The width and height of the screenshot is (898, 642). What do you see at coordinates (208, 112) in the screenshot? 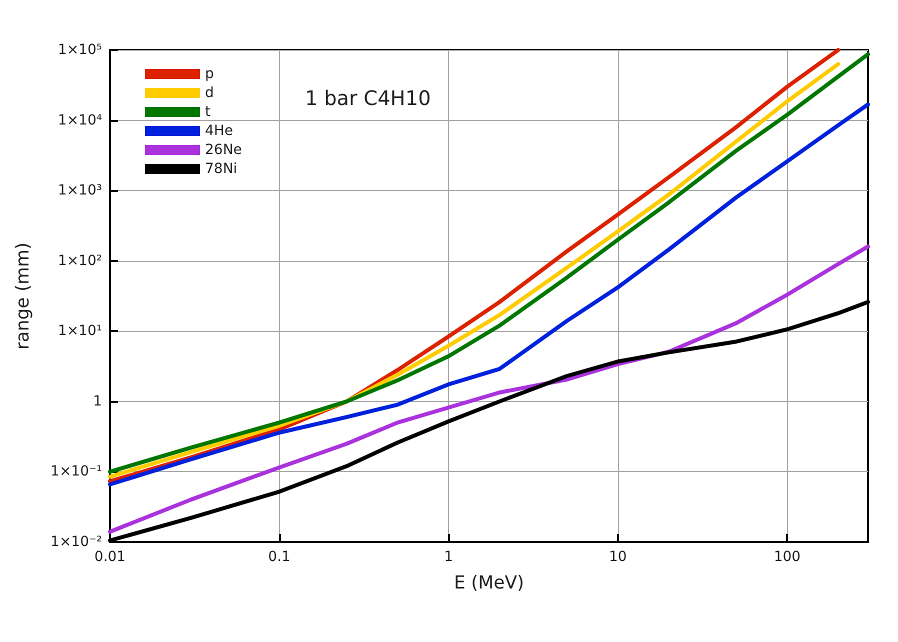
I see `legend-label: t` at bounding box center [208, 112].